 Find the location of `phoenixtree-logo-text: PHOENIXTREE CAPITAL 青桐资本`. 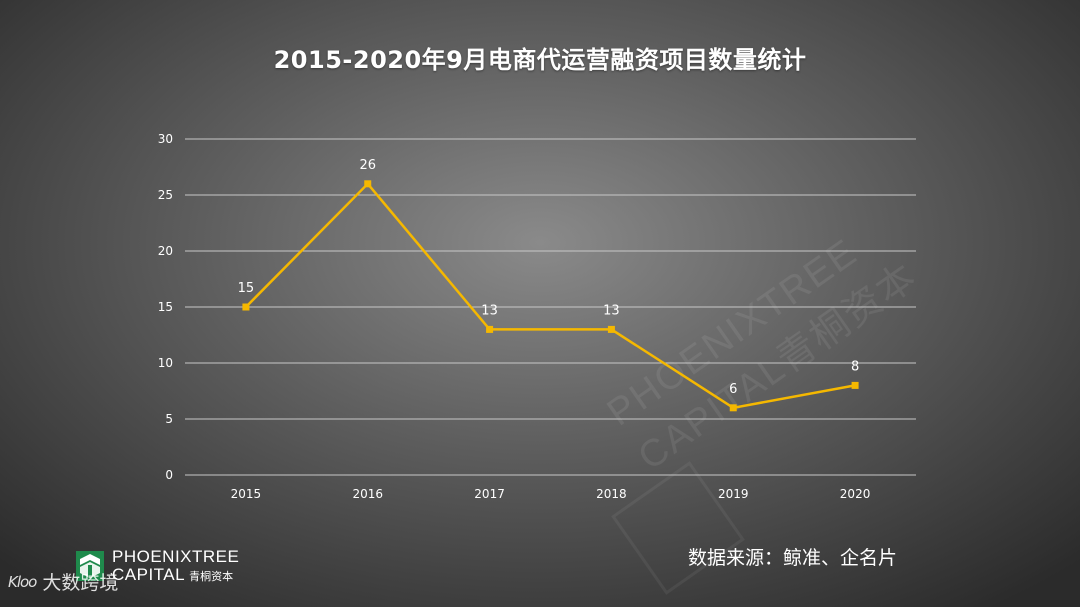

phoenixtree-logo-text: PHOENIXTREE CAPITAL 青桐资本 is located at coordinates (175, 565).